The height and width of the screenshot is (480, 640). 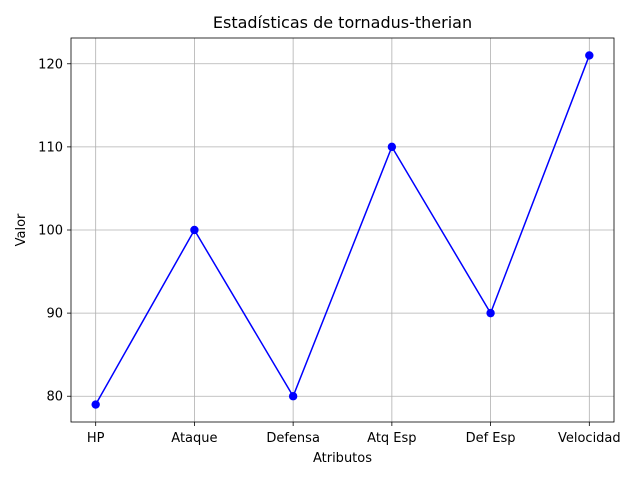 I want to click on x-tick-label: Defensa, so click(x=293, y=438).